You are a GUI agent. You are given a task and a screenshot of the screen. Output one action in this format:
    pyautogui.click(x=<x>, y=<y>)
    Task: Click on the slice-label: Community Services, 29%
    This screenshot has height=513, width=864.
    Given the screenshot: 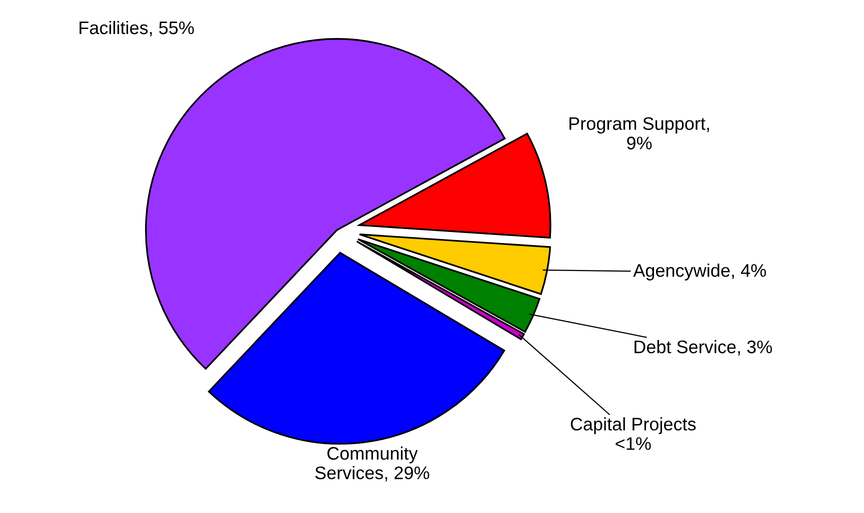 What is the action you would take?
    pyautogui.click(x=372, y=464)
    